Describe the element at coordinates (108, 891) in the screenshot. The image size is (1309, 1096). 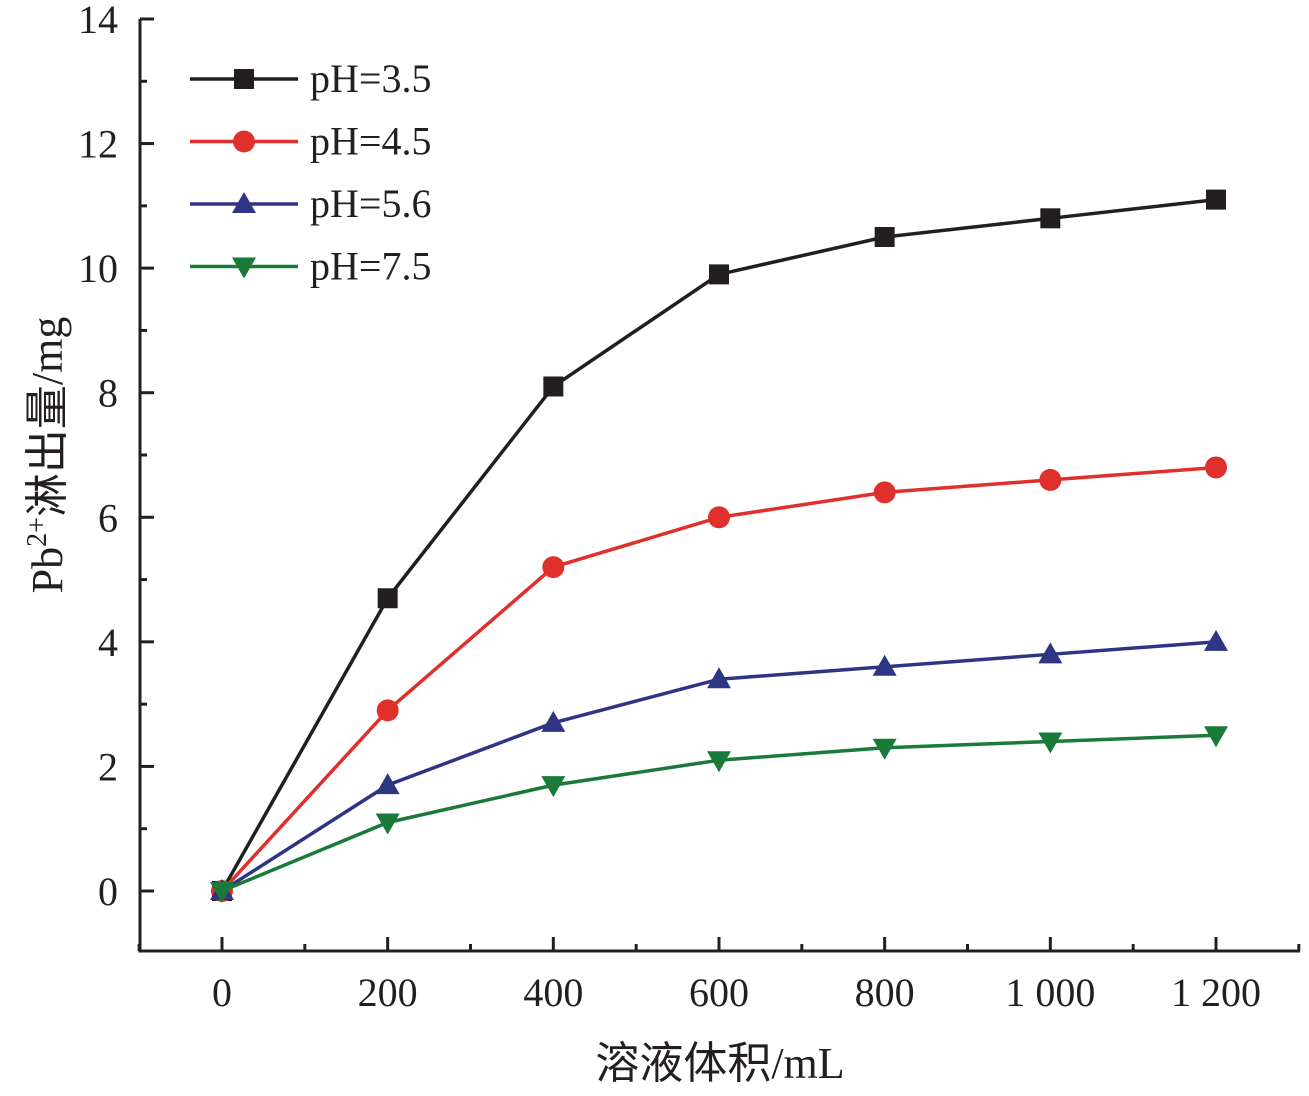
I see `y-tick-label: 0` at that location.